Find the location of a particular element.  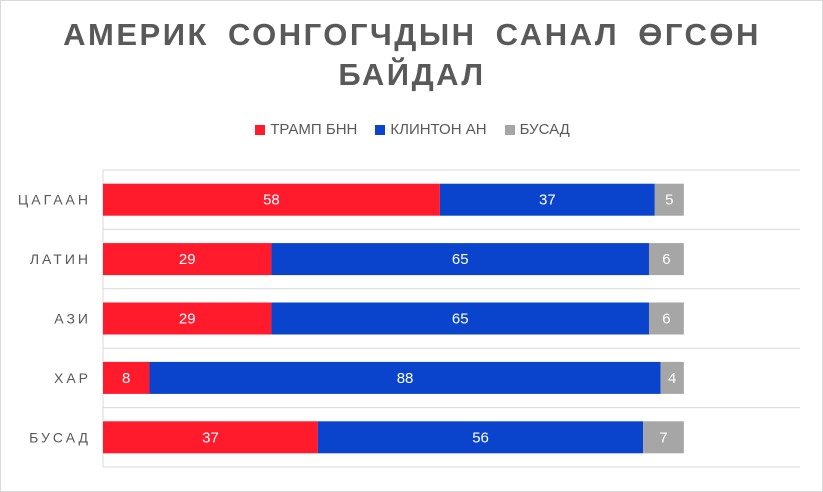

data-label: 5 is located at coordinates (669, 200).